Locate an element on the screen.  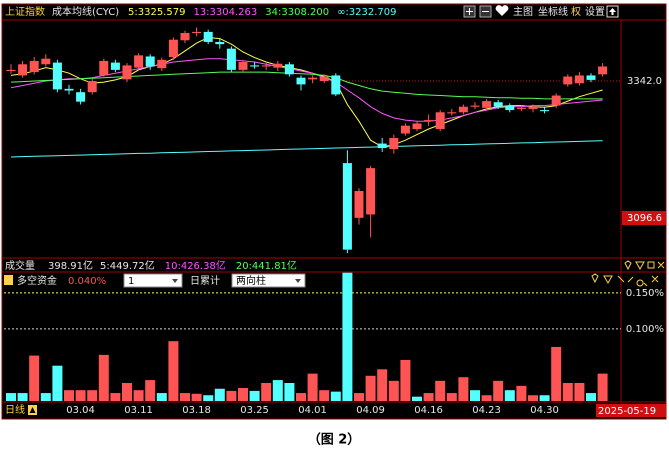
tick-box is located at coordinates (644, 218).